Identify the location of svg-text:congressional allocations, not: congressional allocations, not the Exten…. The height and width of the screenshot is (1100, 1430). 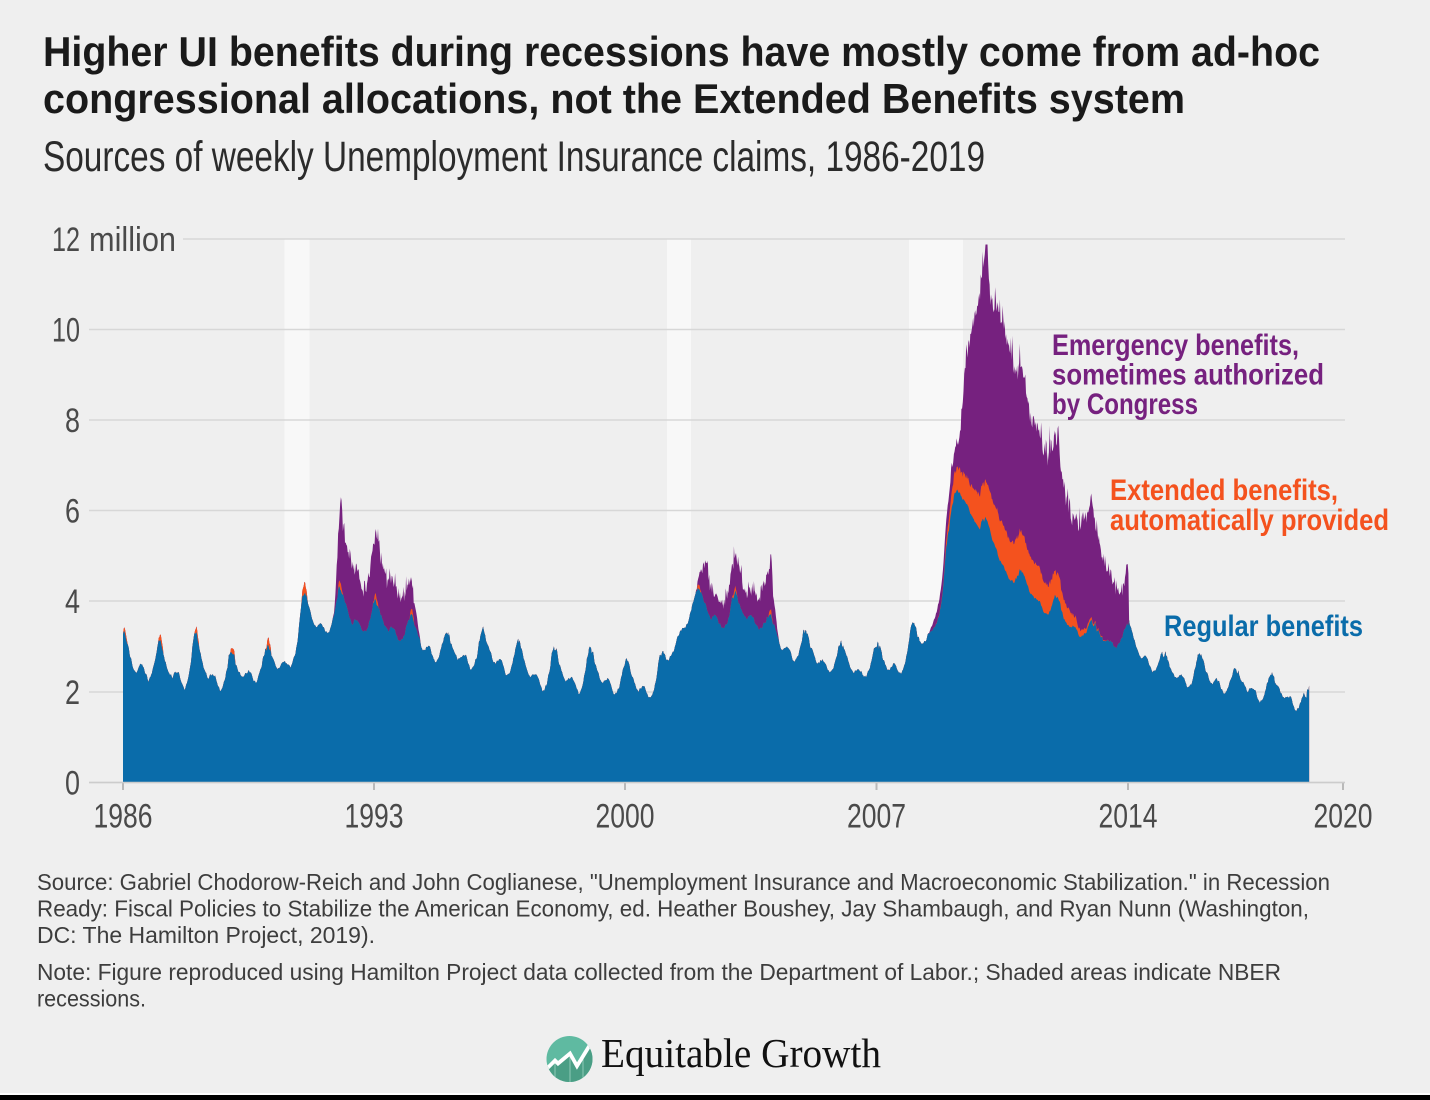
(614, 98).